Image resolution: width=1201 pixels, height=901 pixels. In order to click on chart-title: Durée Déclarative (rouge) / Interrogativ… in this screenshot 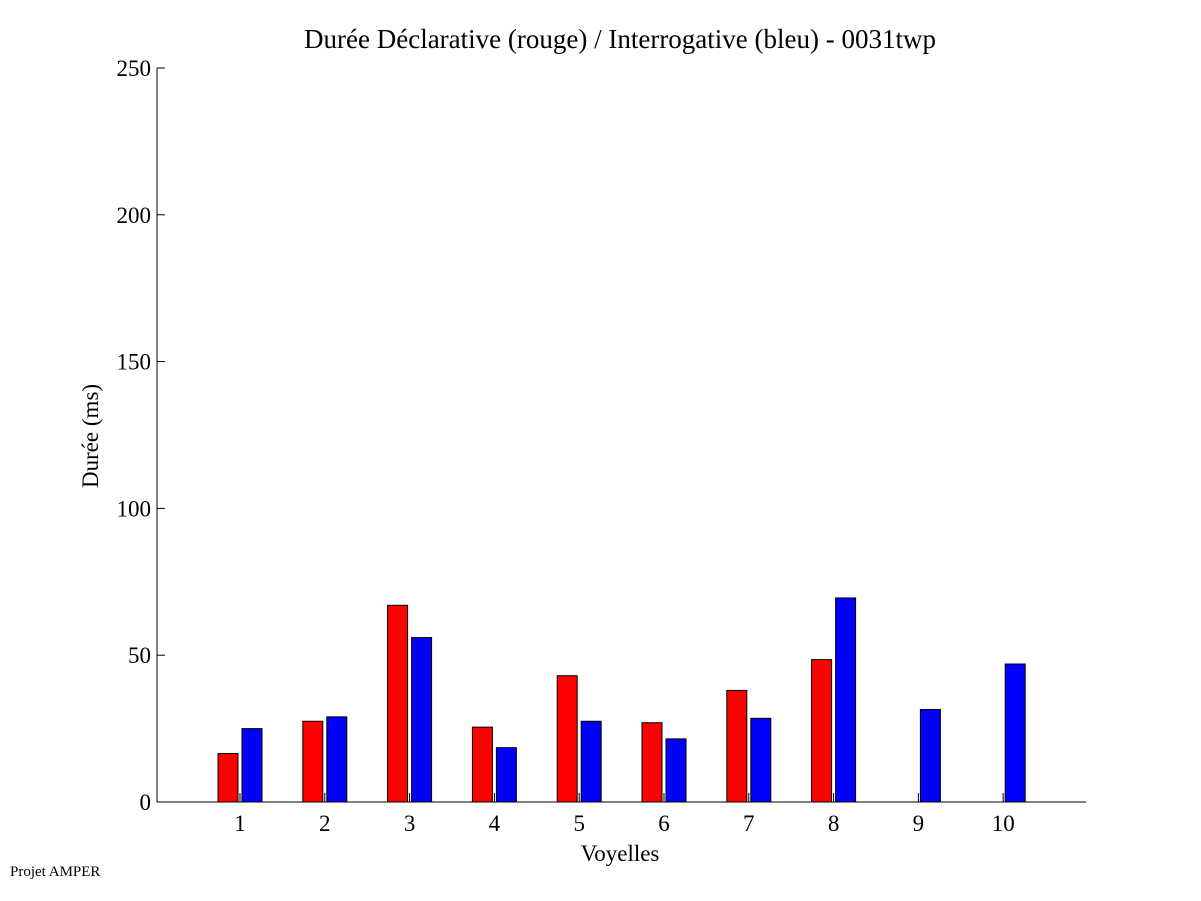, I will do `click(620, 39)`.